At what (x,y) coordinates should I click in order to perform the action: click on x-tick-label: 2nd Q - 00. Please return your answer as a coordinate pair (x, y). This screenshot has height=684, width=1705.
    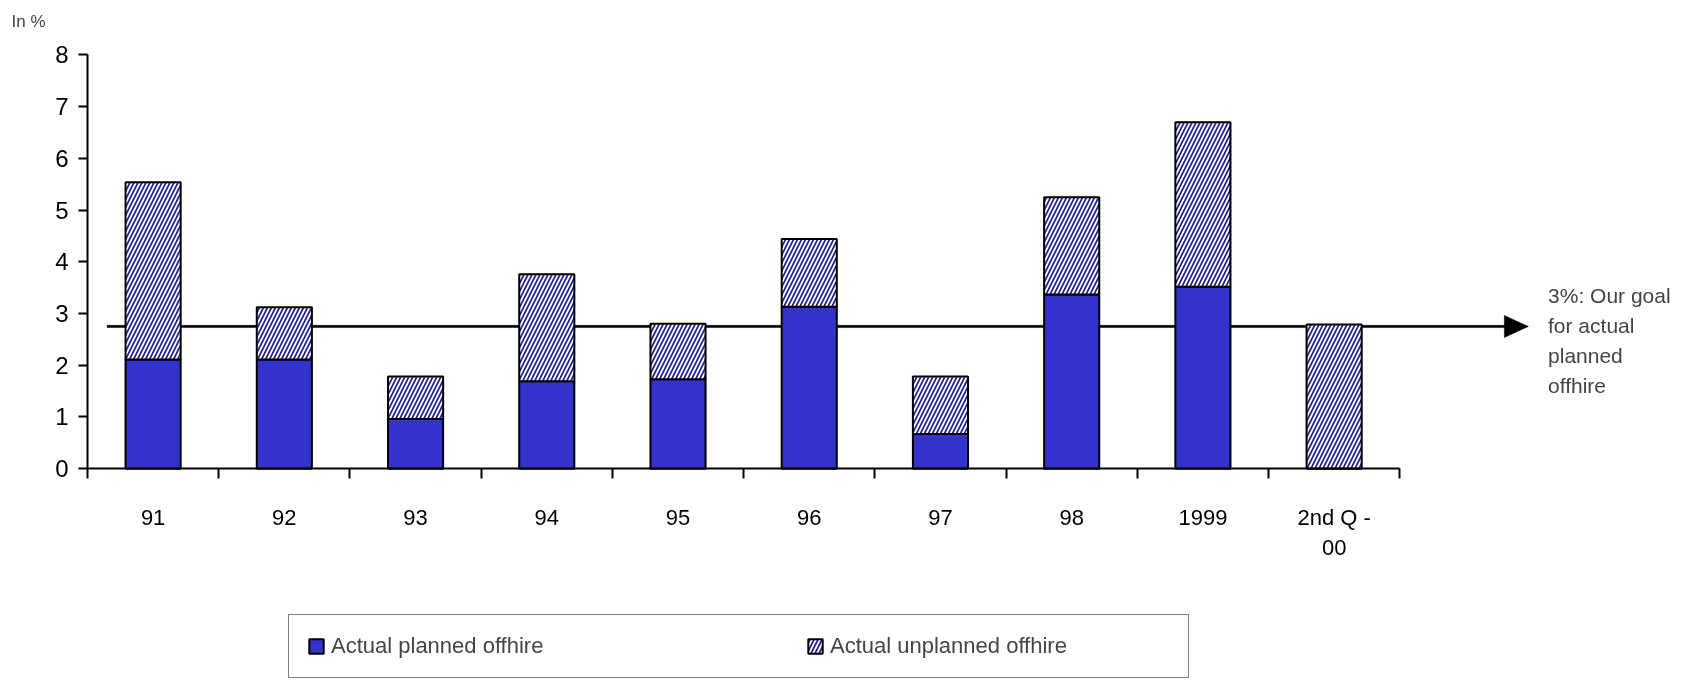
    Looking at the image, I should click on (1334, 532).